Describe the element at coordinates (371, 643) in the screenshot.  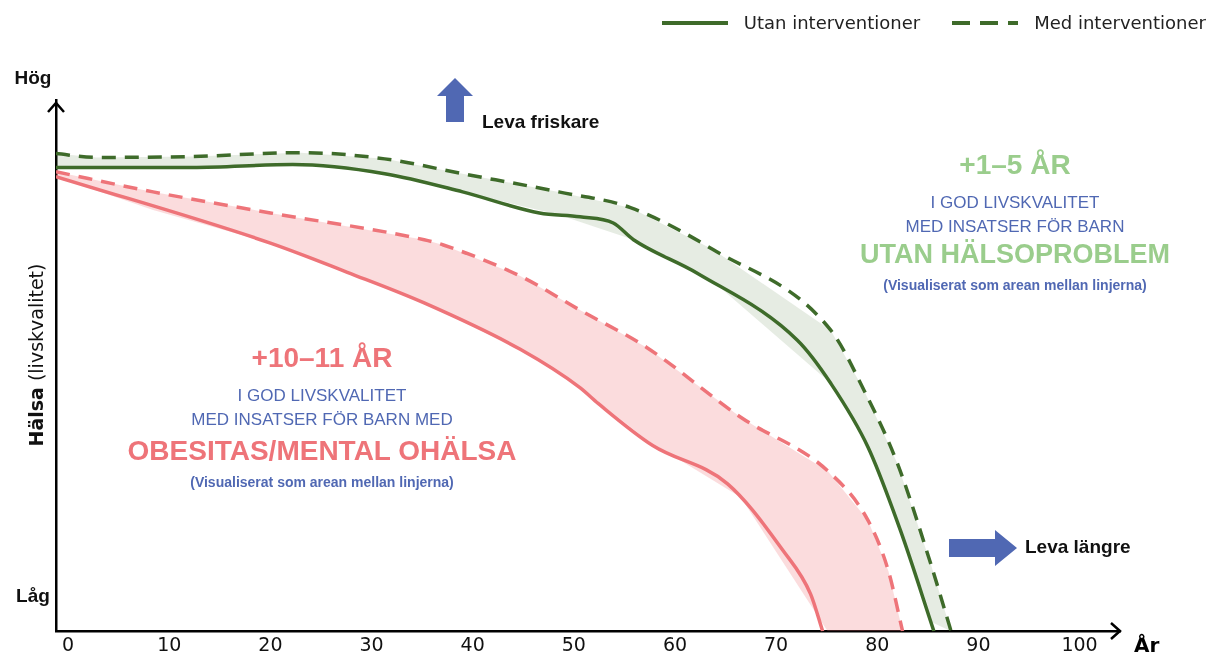
I see `x-tick-label: 30` at that location.